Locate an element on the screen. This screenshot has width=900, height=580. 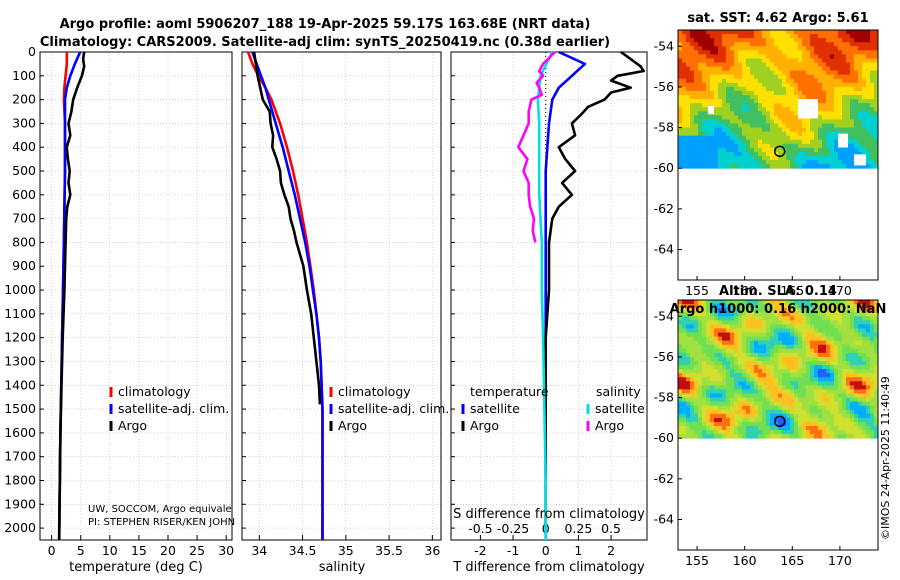
no-data-gap is located at coordinates (711, 110).